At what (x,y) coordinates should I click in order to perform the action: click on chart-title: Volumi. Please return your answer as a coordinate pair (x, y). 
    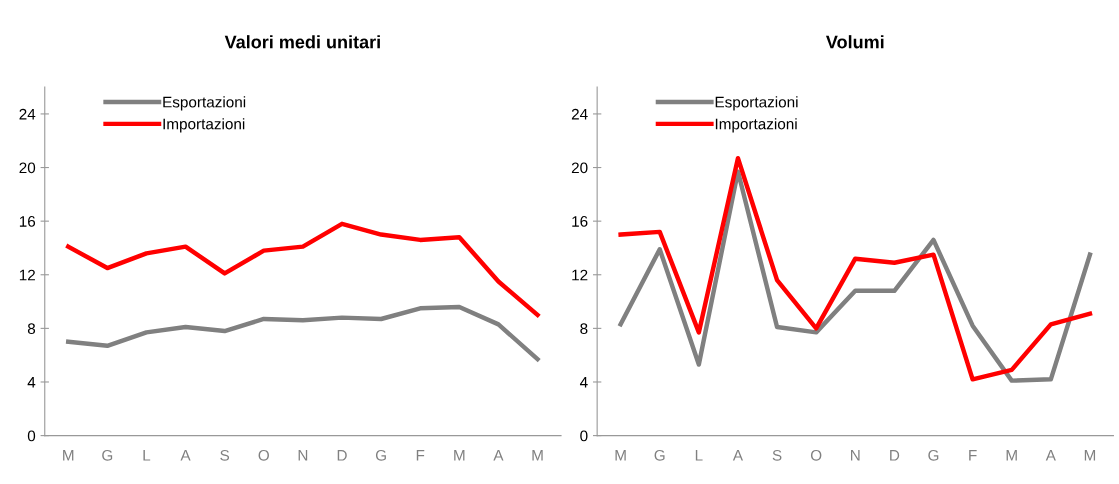
    Looking at the image, I should click on (854, 42).